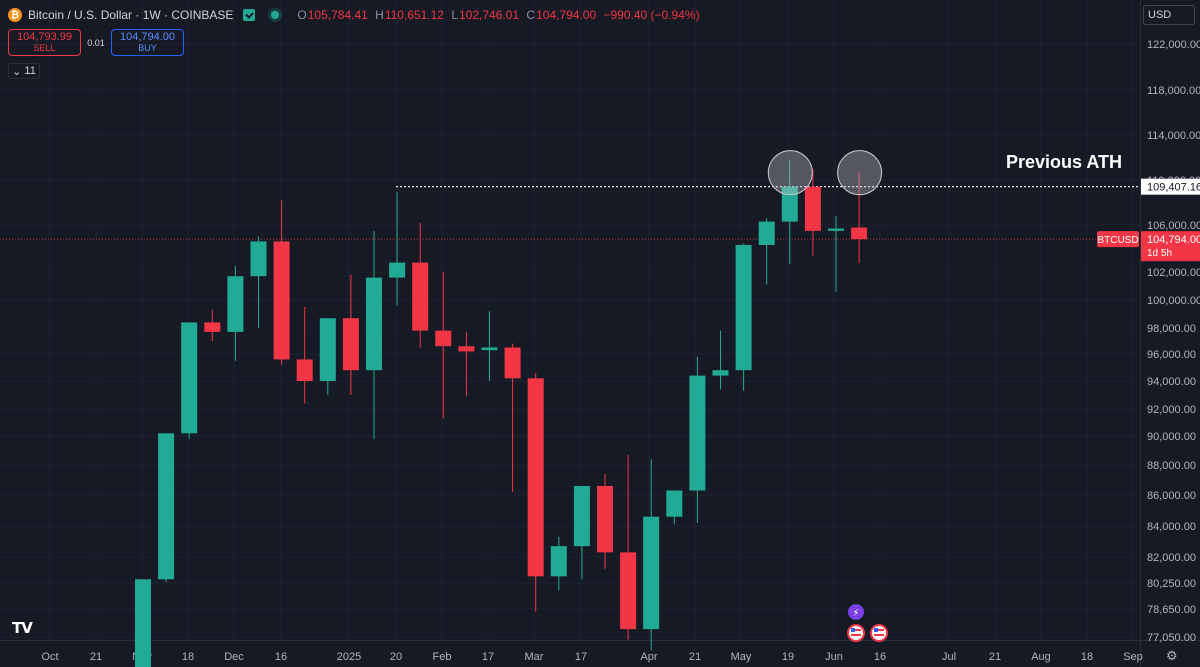  What do you see at coordinates (1171, 496) in the screenshot?
I see `y-tick-label: 86,000.00` at bounding box center [1171, 496].